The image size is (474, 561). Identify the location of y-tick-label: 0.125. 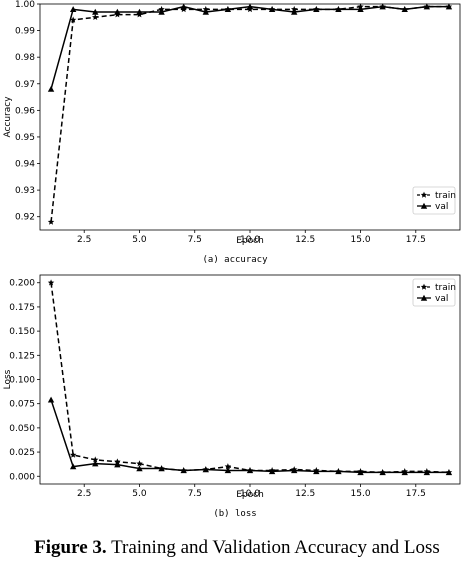
(22, 356).